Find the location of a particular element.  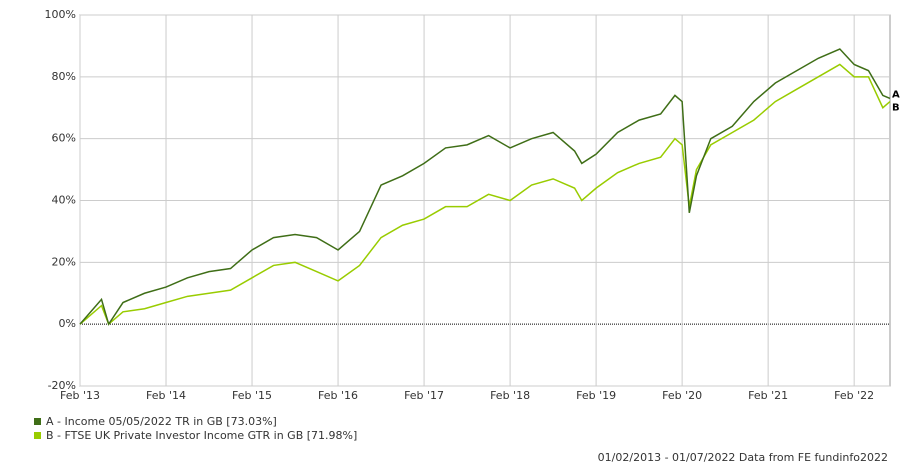

x-tick-label: Feb '15 is located at coordinates (252, 395).